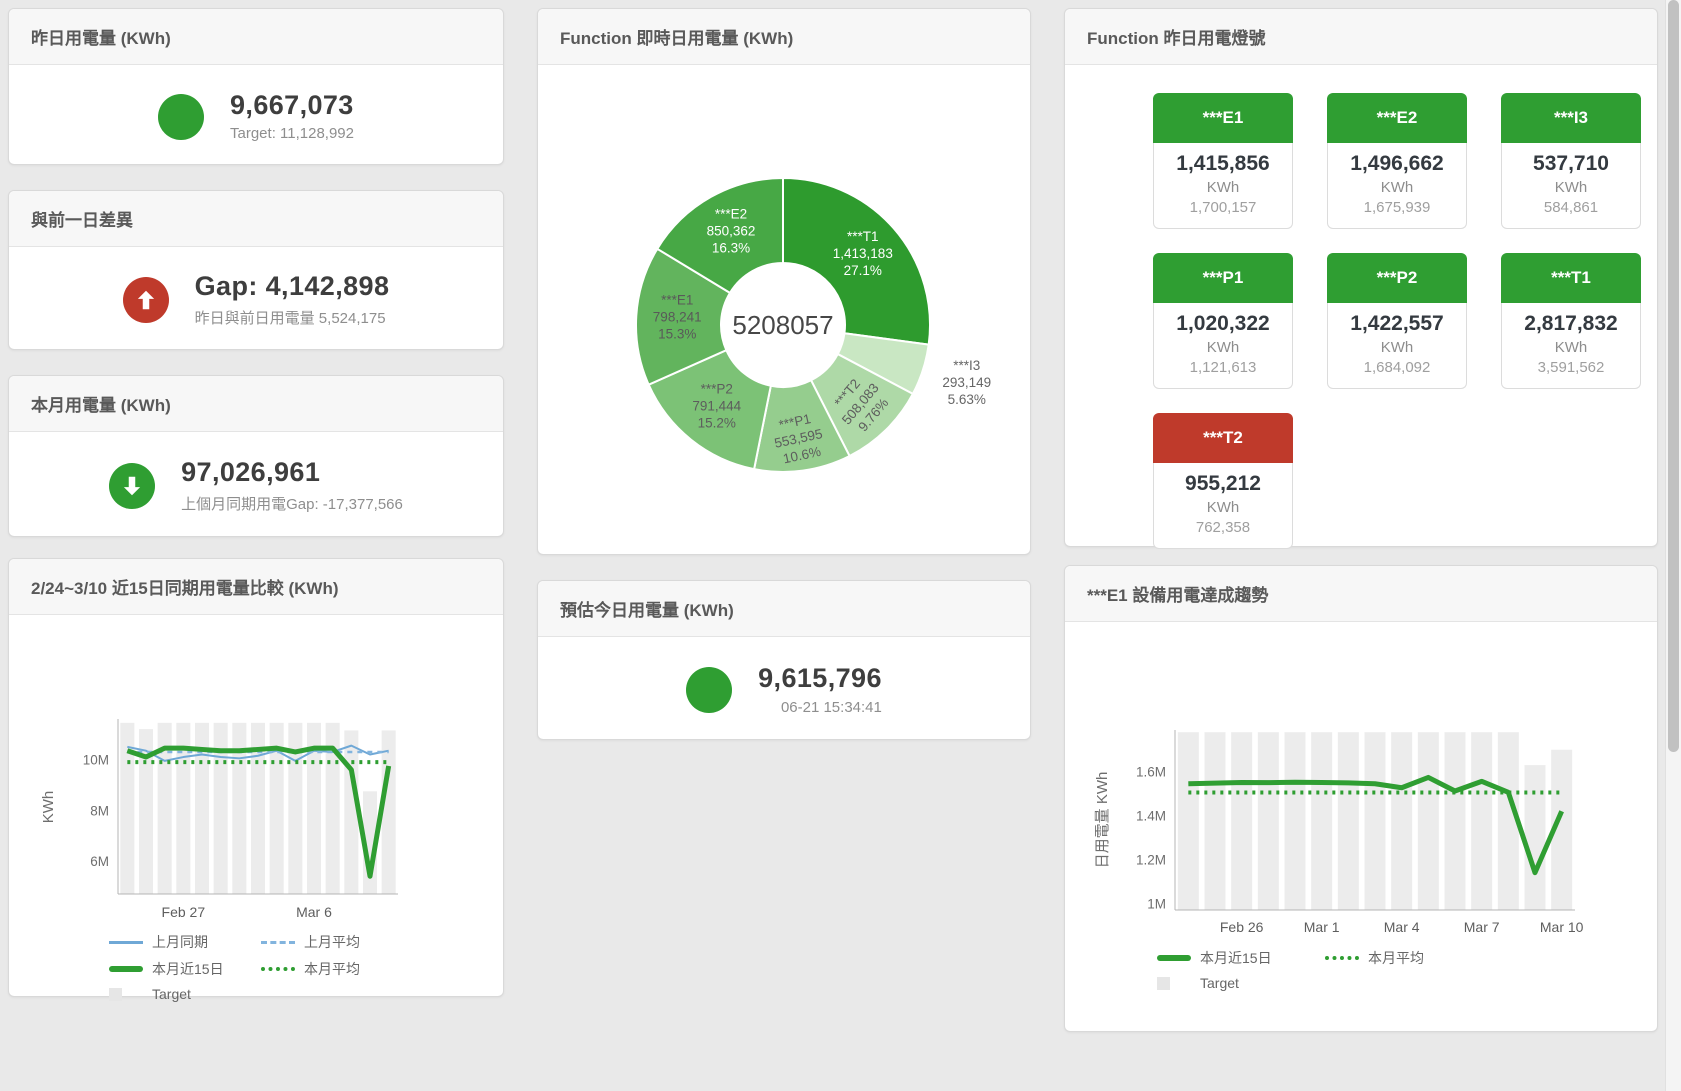 The image size is (1681, 1091). I want to click on legend-label: 本月平均, so click(332, 969).